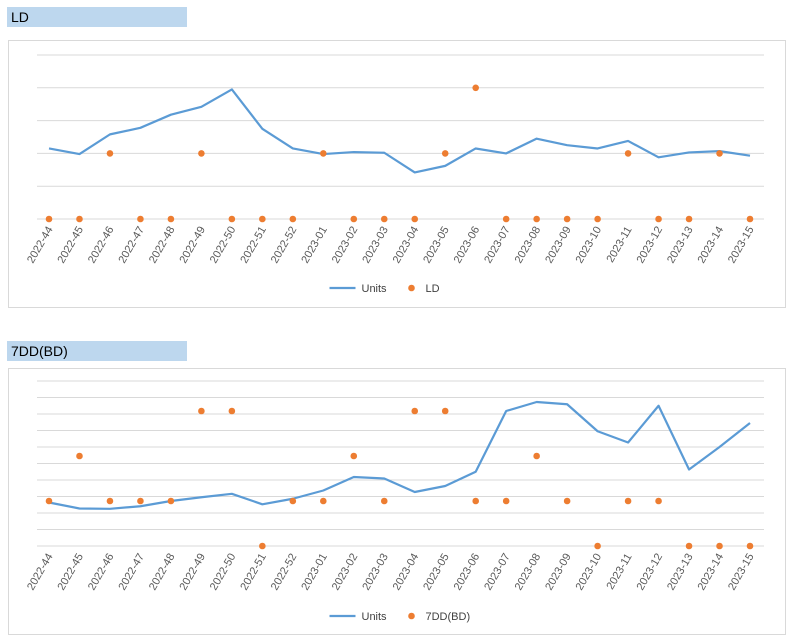  I want to click on chart1-legend-marker-swatch, so click(411, 288).